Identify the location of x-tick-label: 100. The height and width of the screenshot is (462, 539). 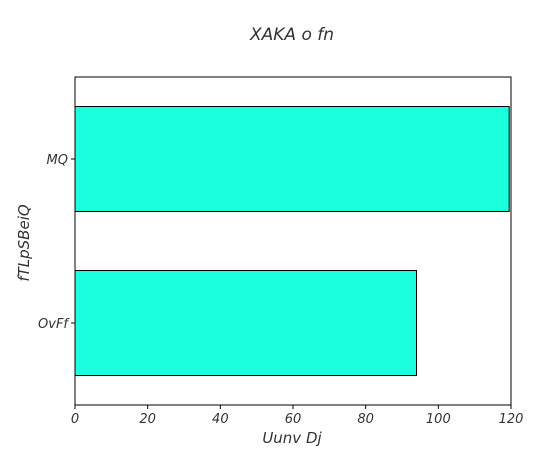
(438, 419).